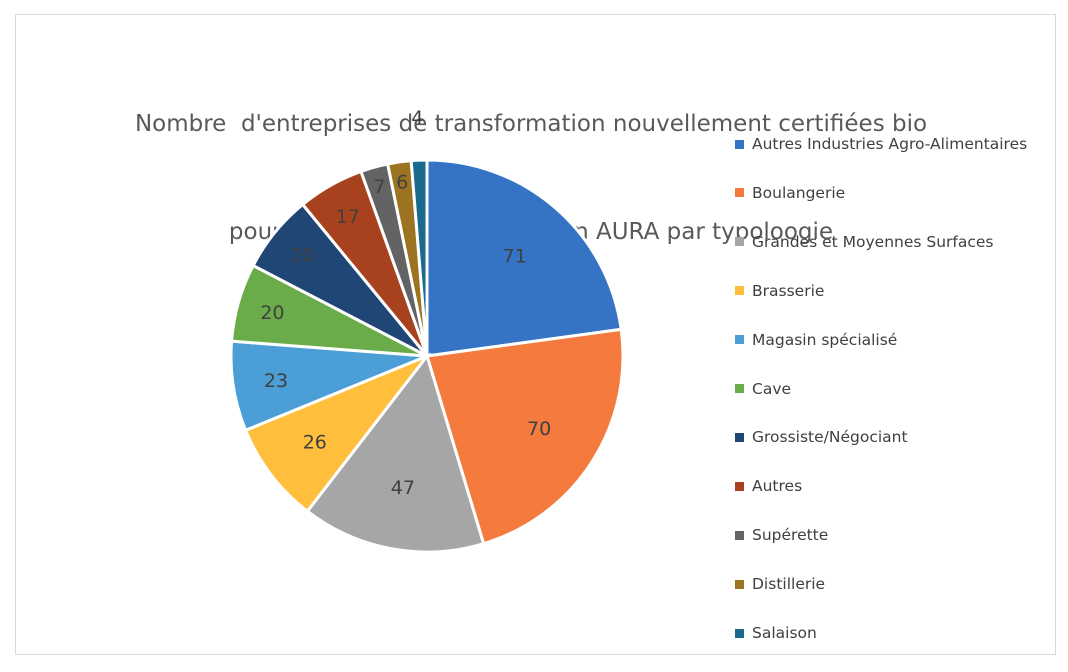  Describe the element at coordinates (830, 437) in the screenshot. I see `legend-label: Grossiste/Négociant` at that location.